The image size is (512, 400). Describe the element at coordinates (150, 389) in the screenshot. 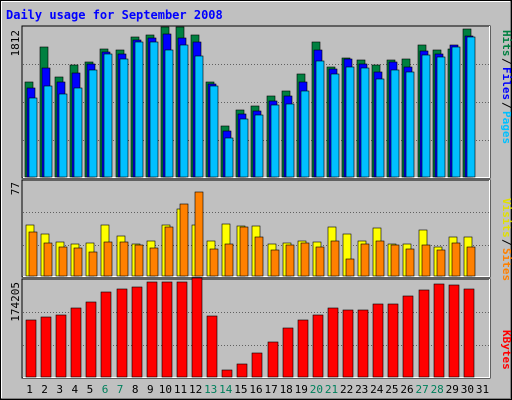

I see `x-tick-label: 9` at that location.